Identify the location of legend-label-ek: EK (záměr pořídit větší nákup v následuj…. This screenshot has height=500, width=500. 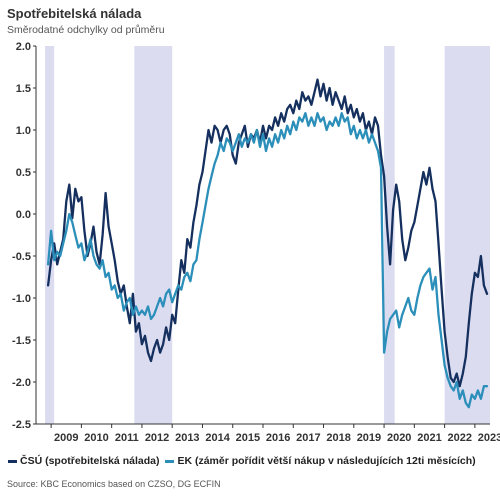
(326, 461).